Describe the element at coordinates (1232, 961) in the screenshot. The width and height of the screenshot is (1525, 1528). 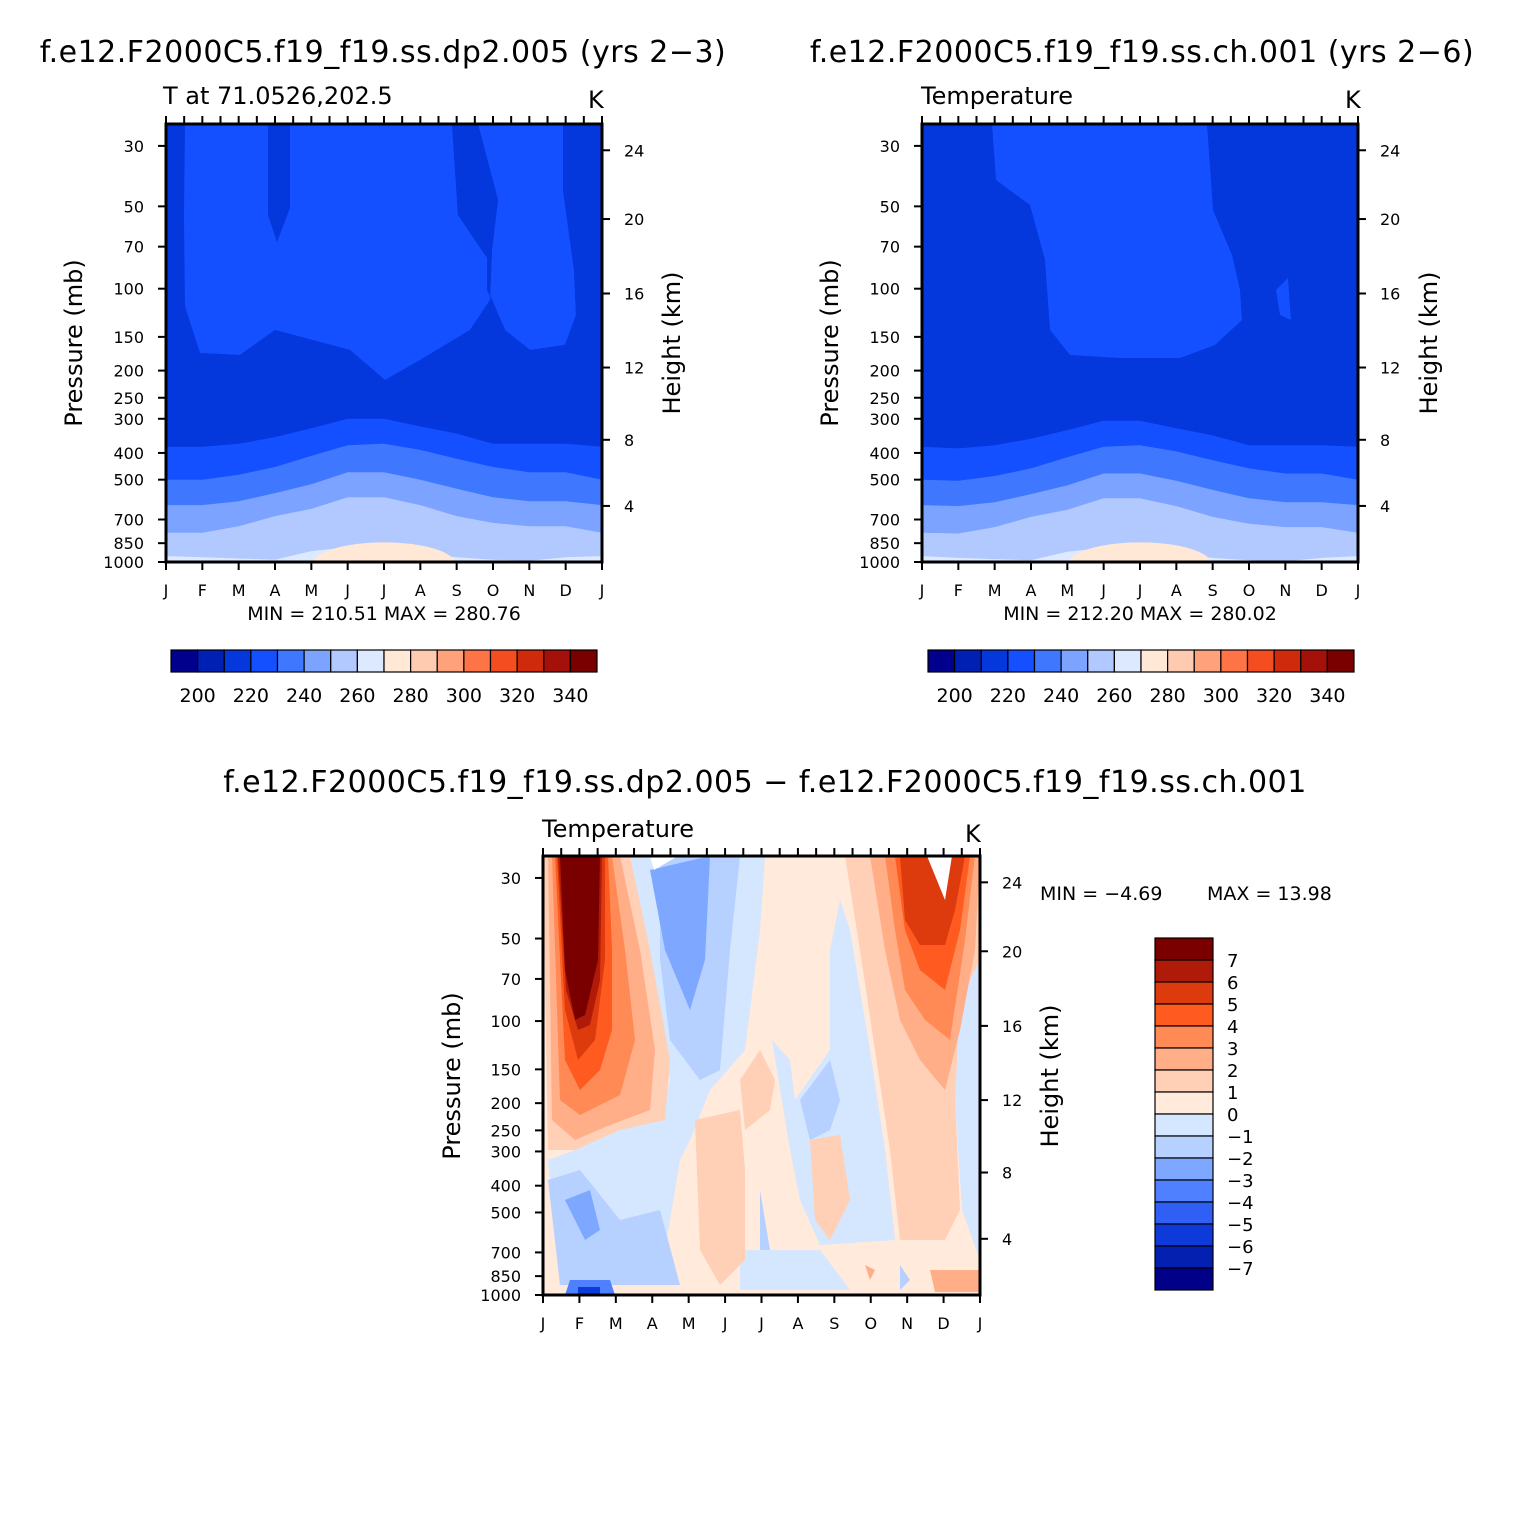
I see `colorbar-label: 7` at that location.